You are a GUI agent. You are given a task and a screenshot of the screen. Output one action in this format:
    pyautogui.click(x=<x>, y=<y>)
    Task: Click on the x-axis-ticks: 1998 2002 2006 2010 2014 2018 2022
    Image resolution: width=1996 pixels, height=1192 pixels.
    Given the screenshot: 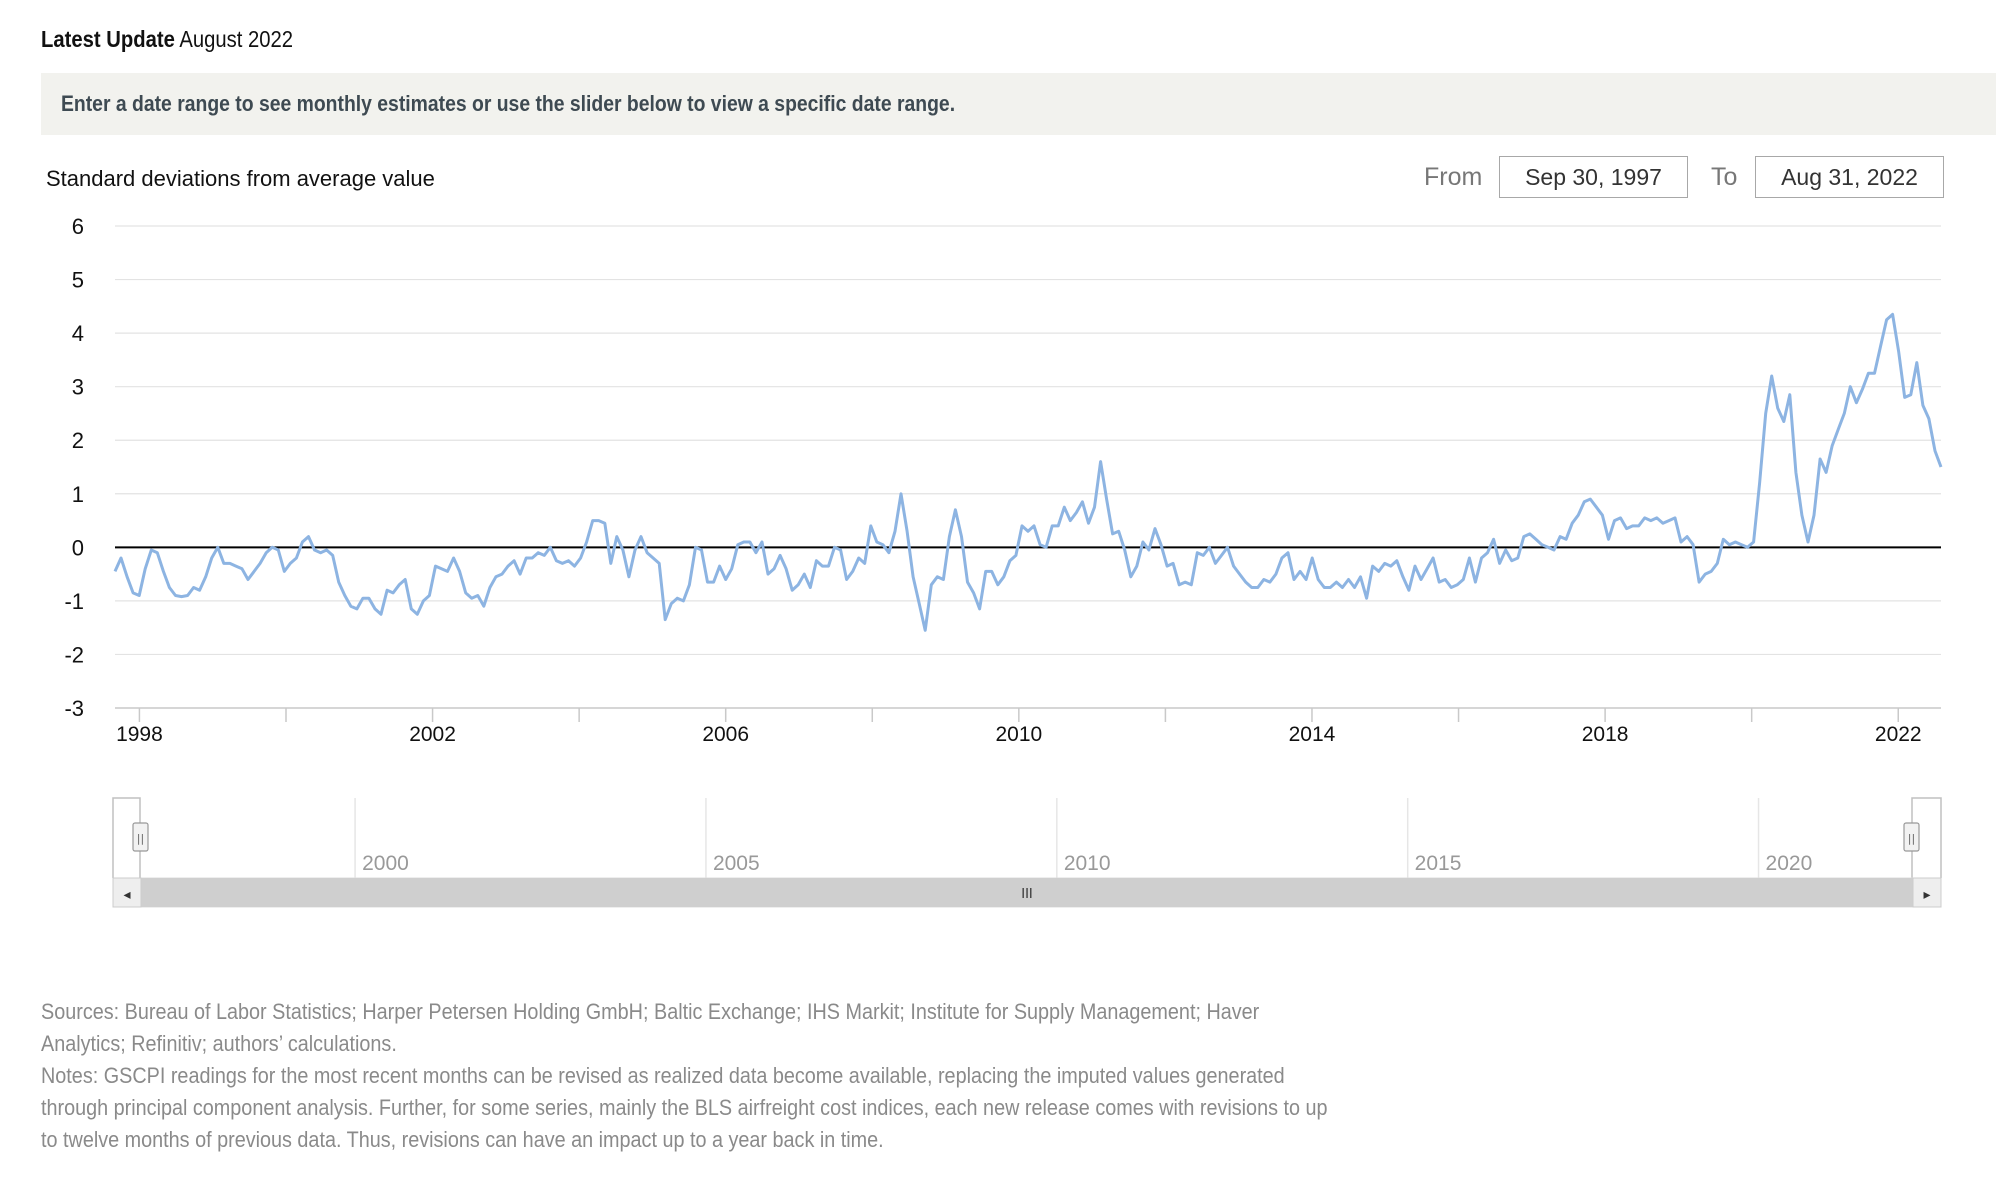 What is the action you would take?
    pyautogui.click(x=1019, y=727)
    